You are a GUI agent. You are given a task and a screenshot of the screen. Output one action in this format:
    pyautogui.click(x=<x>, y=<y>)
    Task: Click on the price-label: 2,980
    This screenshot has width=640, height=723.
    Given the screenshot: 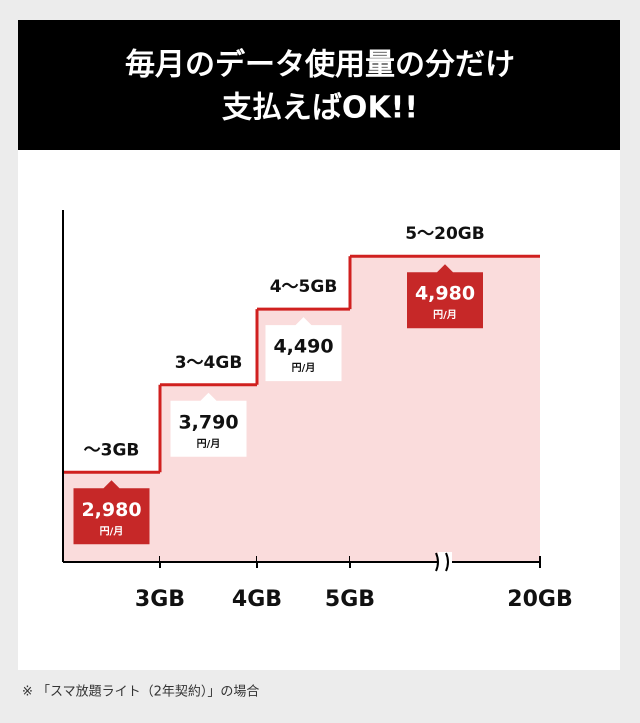 What is the action you would take?
    pyautogui.click(x=111, y=510)
    